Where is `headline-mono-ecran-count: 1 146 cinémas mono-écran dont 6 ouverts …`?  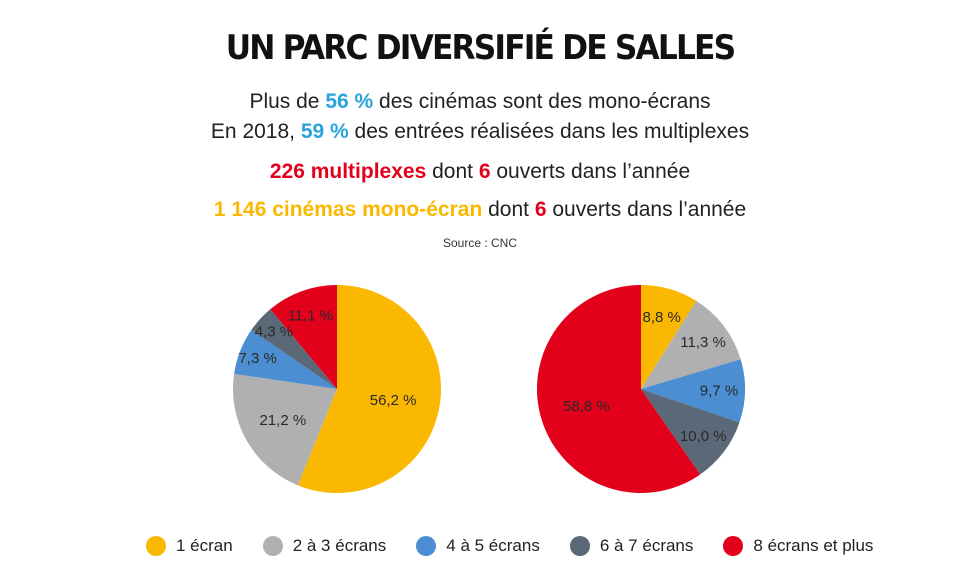 headline-mono-ecran-count: 1 146 cinémas mono-écran dont 6 ouverts … is located at coordinates (480, 210).